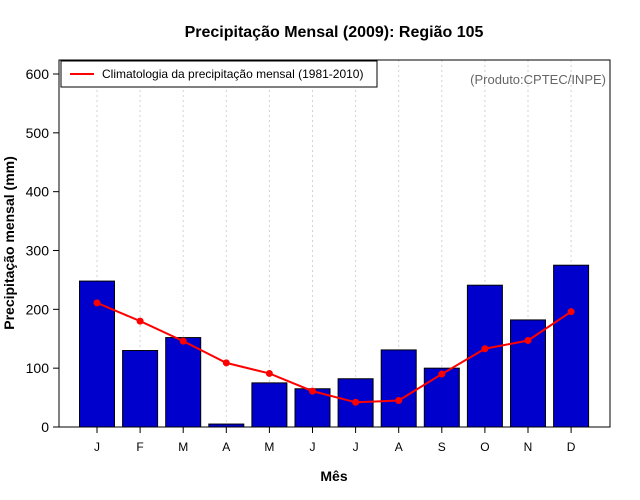  I want to click on x-tick-label: S, so click(442, 447).